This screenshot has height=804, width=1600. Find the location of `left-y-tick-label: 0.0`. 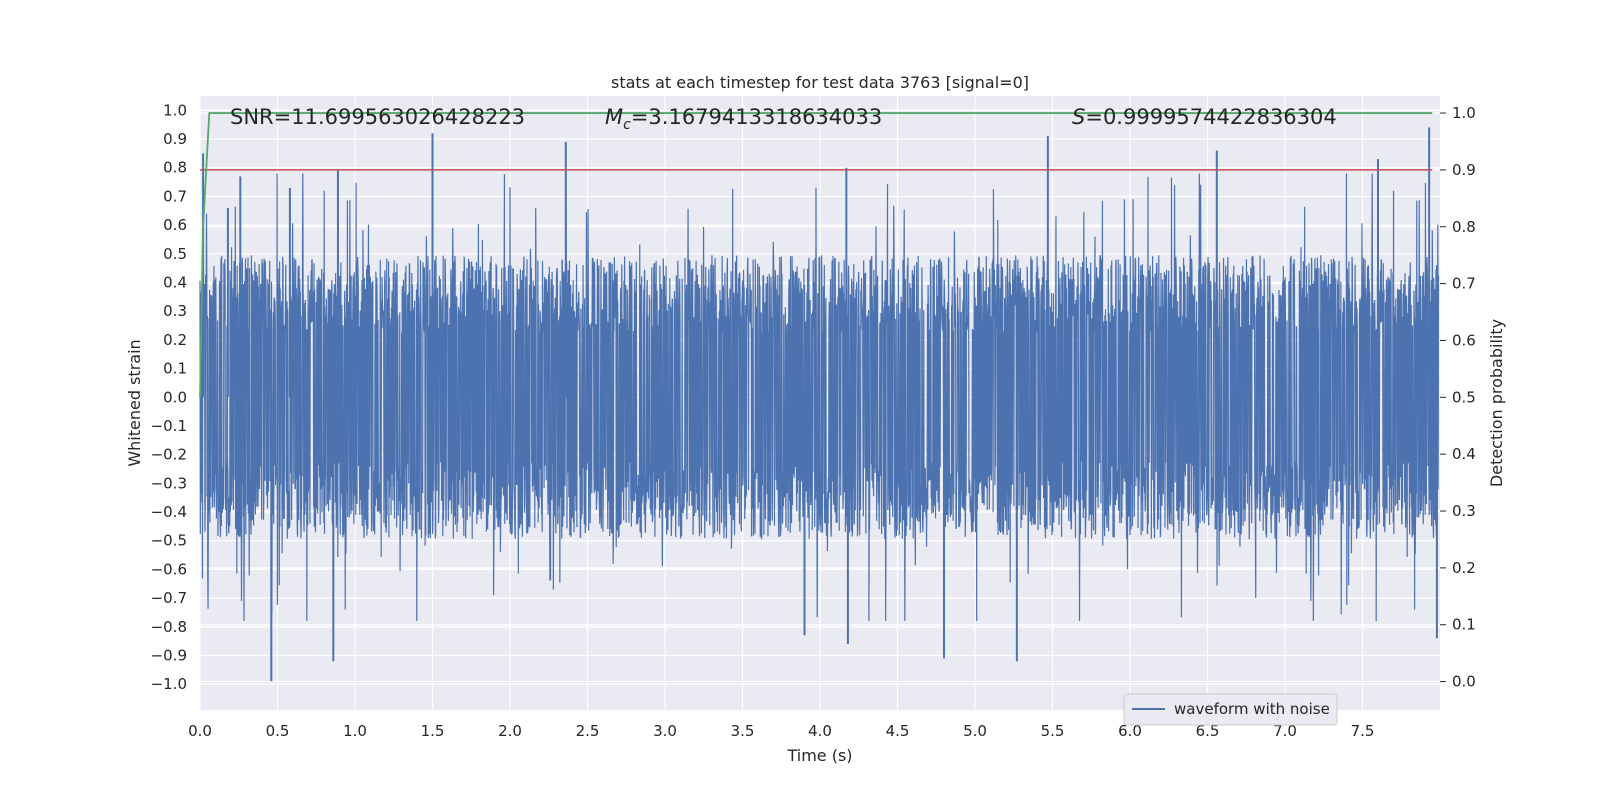

left-y-tick-label: 0.0 is located at coordinates (175, 397).